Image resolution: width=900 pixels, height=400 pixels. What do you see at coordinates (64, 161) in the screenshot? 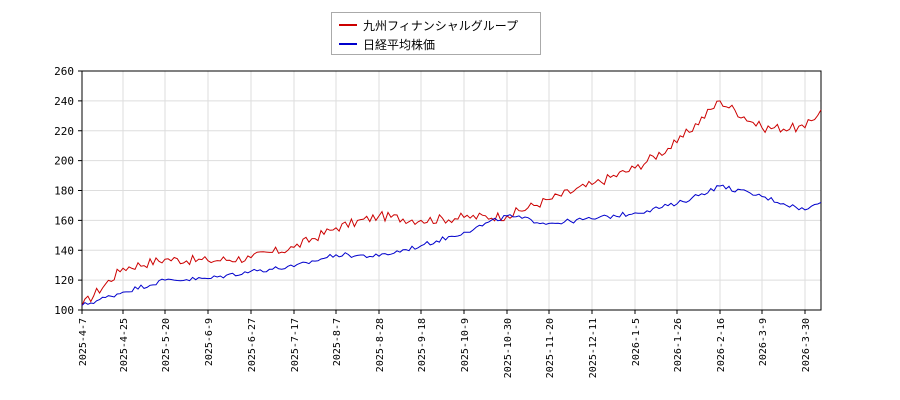
I see `y-tick-label: 200` at bounding box center [64, 161].